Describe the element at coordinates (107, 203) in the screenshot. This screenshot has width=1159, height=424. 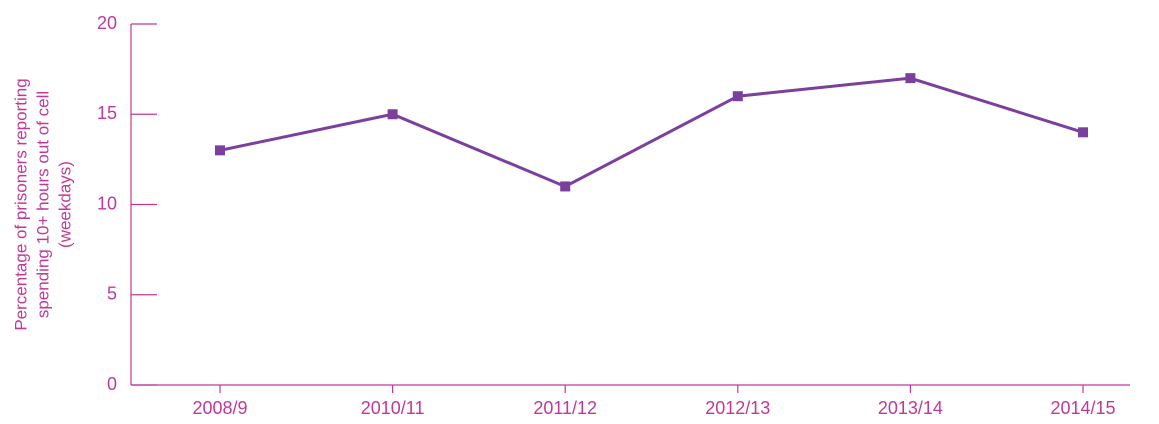
I see `y-tick-label: 10` at that location.